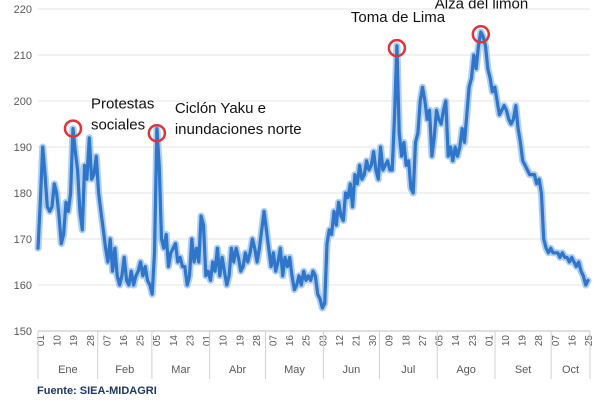  Describe the element at coordinates (220, 108) in the screenshot. I see `annotation-label: Ciclón Yaku e` at that location.